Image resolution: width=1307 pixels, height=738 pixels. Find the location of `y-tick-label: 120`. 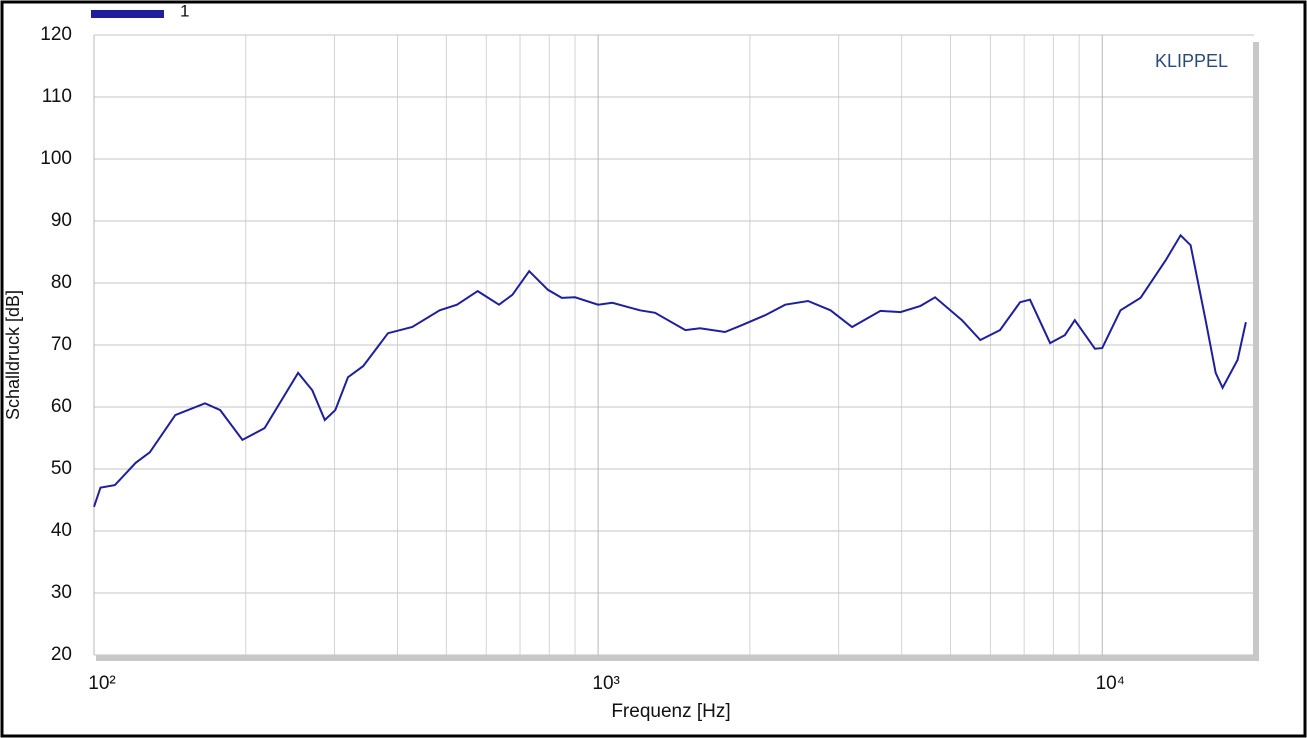

y-tick-label: 120 is located at coordinates (56, 34).